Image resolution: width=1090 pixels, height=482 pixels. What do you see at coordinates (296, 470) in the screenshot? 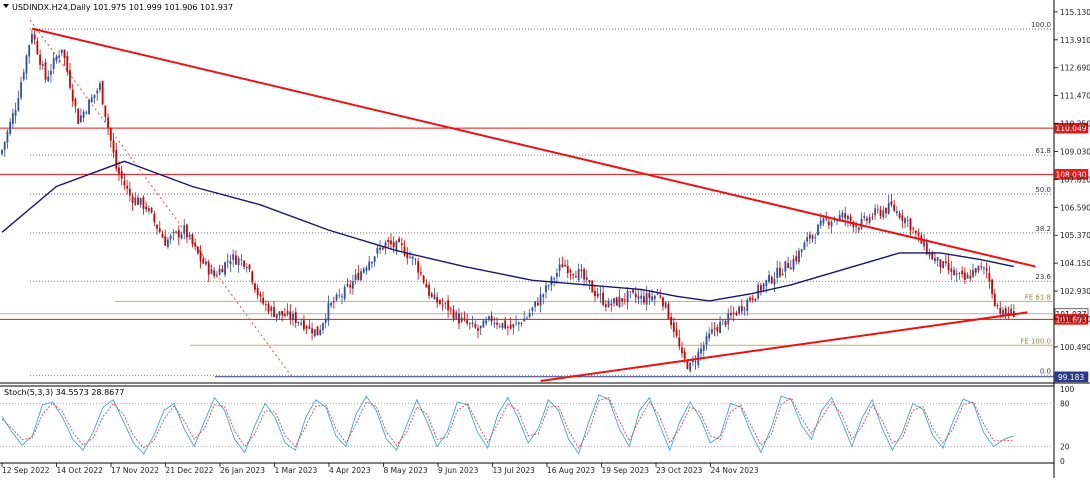
I see `time-tick-label: 1 Mar 2023` at bounding box center [296, 470].